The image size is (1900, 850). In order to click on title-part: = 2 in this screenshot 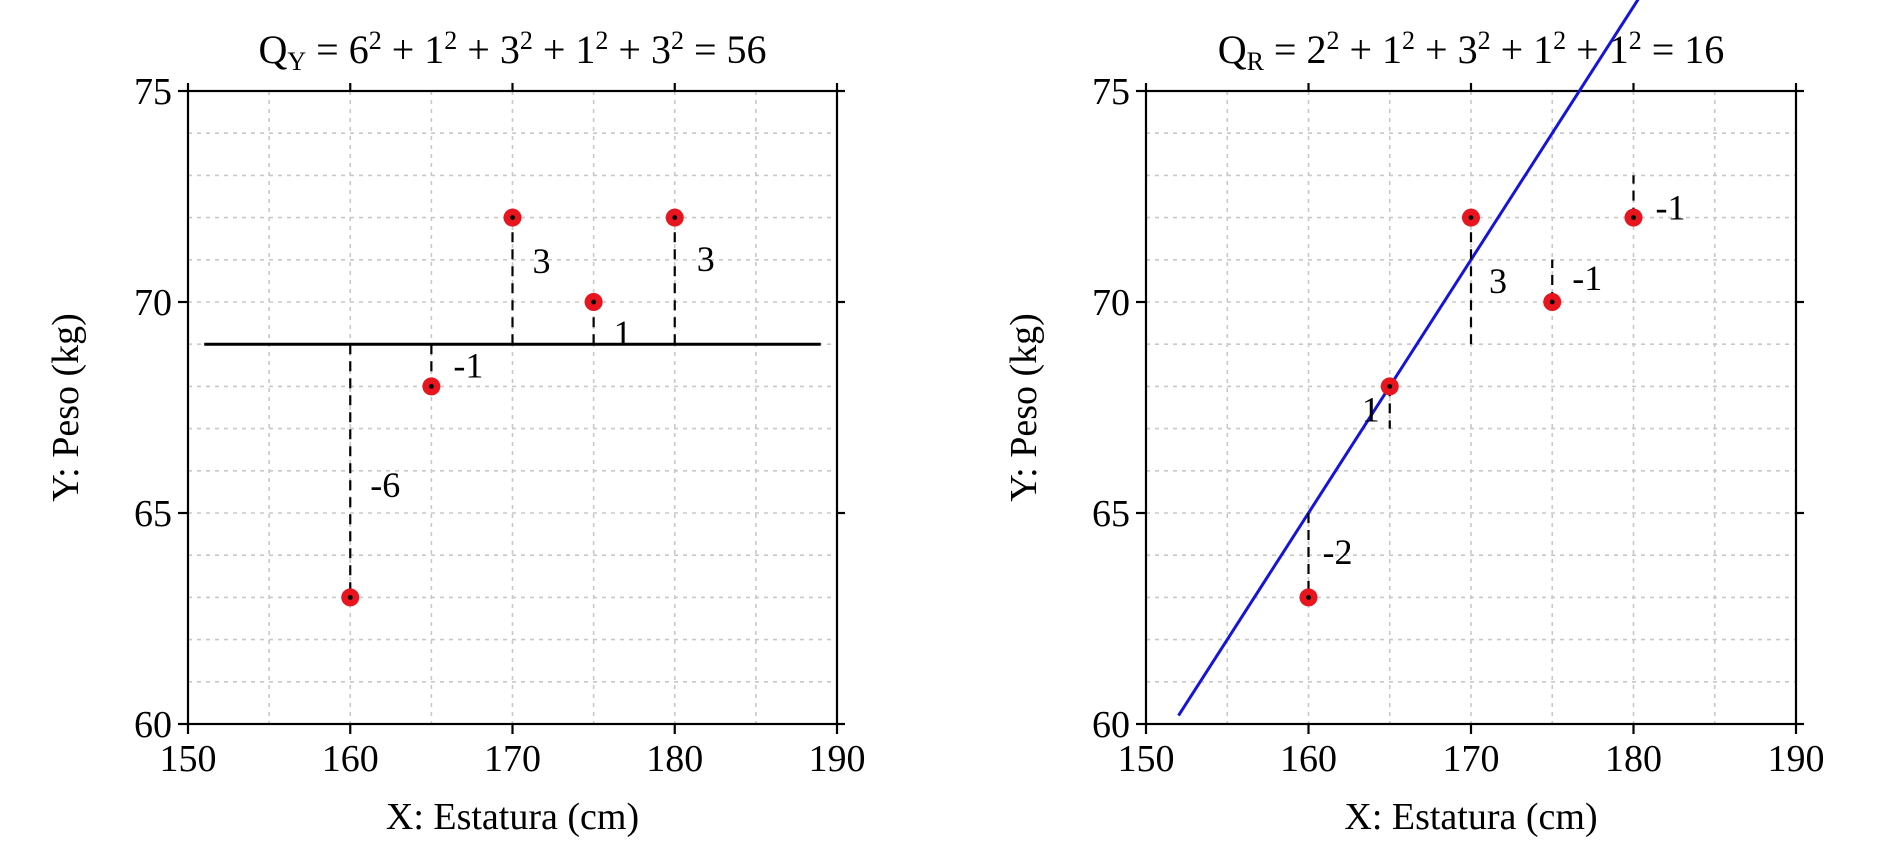, I will do `click(1295, 49)`.